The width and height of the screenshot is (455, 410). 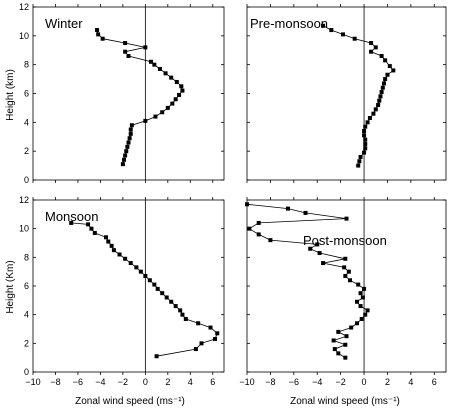 What do you see at coordinates (55, 382) in the screenshot?
I see `x-tick-label: −8` at bounding box center [55, 382].